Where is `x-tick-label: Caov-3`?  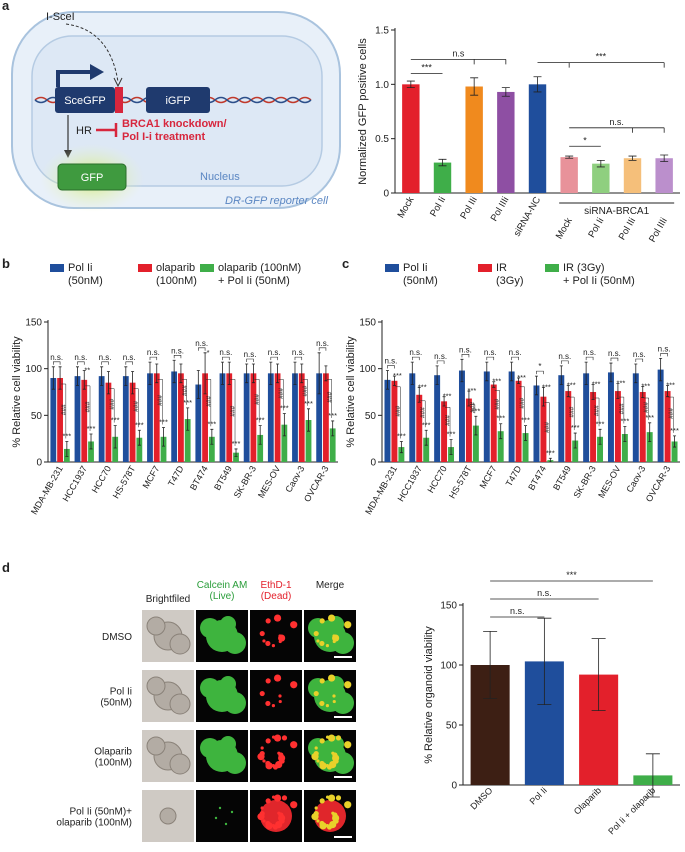 x-tick-label: Caov-3 is located at coordinates (635, 479).